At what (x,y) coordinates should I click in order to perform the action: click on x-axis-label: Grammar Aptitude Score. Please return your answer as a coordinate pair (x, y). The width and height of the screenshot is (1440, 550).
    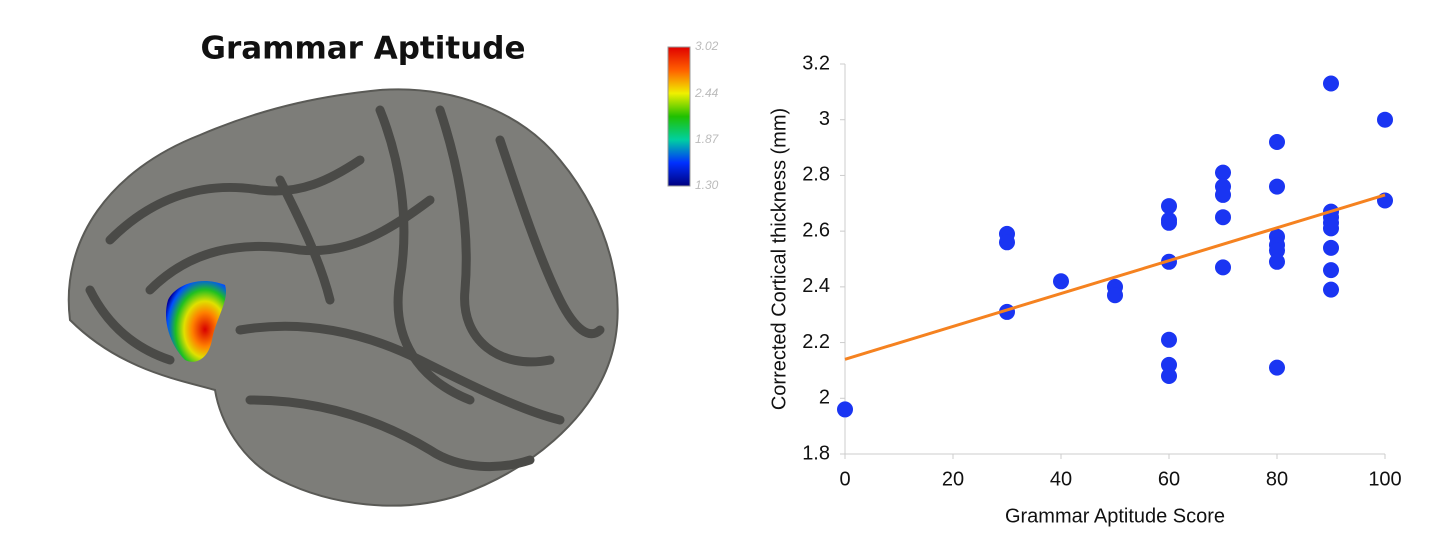
    Looking at the image, I should click on (1115, 516).